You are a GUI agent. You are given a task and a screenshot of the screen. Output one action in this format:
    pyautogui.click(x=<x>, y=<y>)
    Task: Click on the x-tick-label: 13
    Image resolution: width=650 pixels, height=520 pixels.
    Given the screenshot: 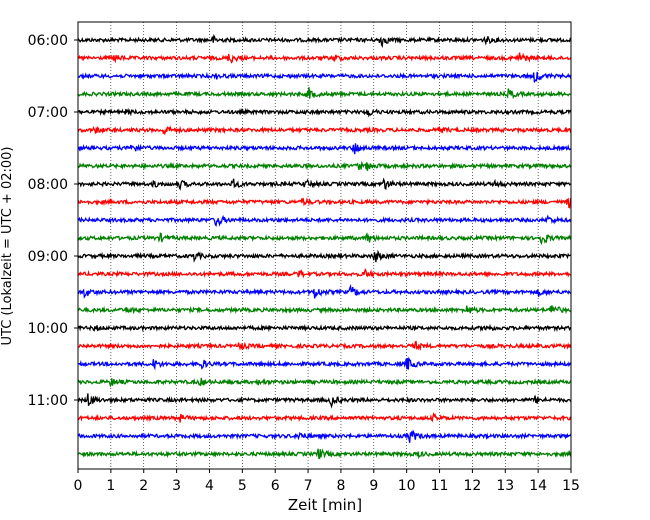 What is the action you would take?
    pyautogui.click(x=505, y=486)
    